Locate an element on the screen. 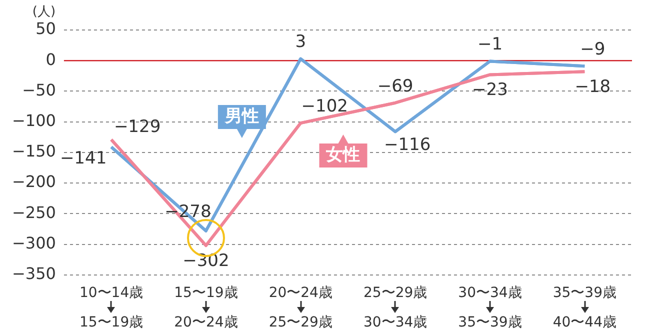 The image size is (652, 333). y-tick-label: 0 is located at coordinates (51, 59).